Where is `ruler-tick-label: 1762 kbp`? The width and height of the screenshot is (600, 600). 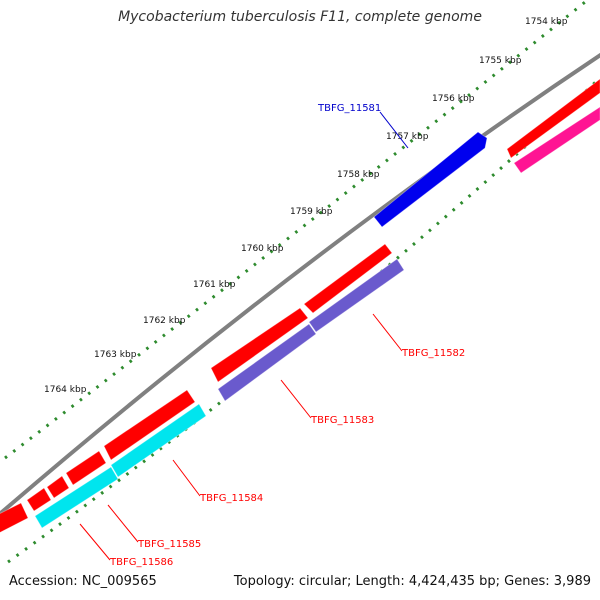 ruler-tick-label: 1762 kbp is located at coordinates (164, 321).